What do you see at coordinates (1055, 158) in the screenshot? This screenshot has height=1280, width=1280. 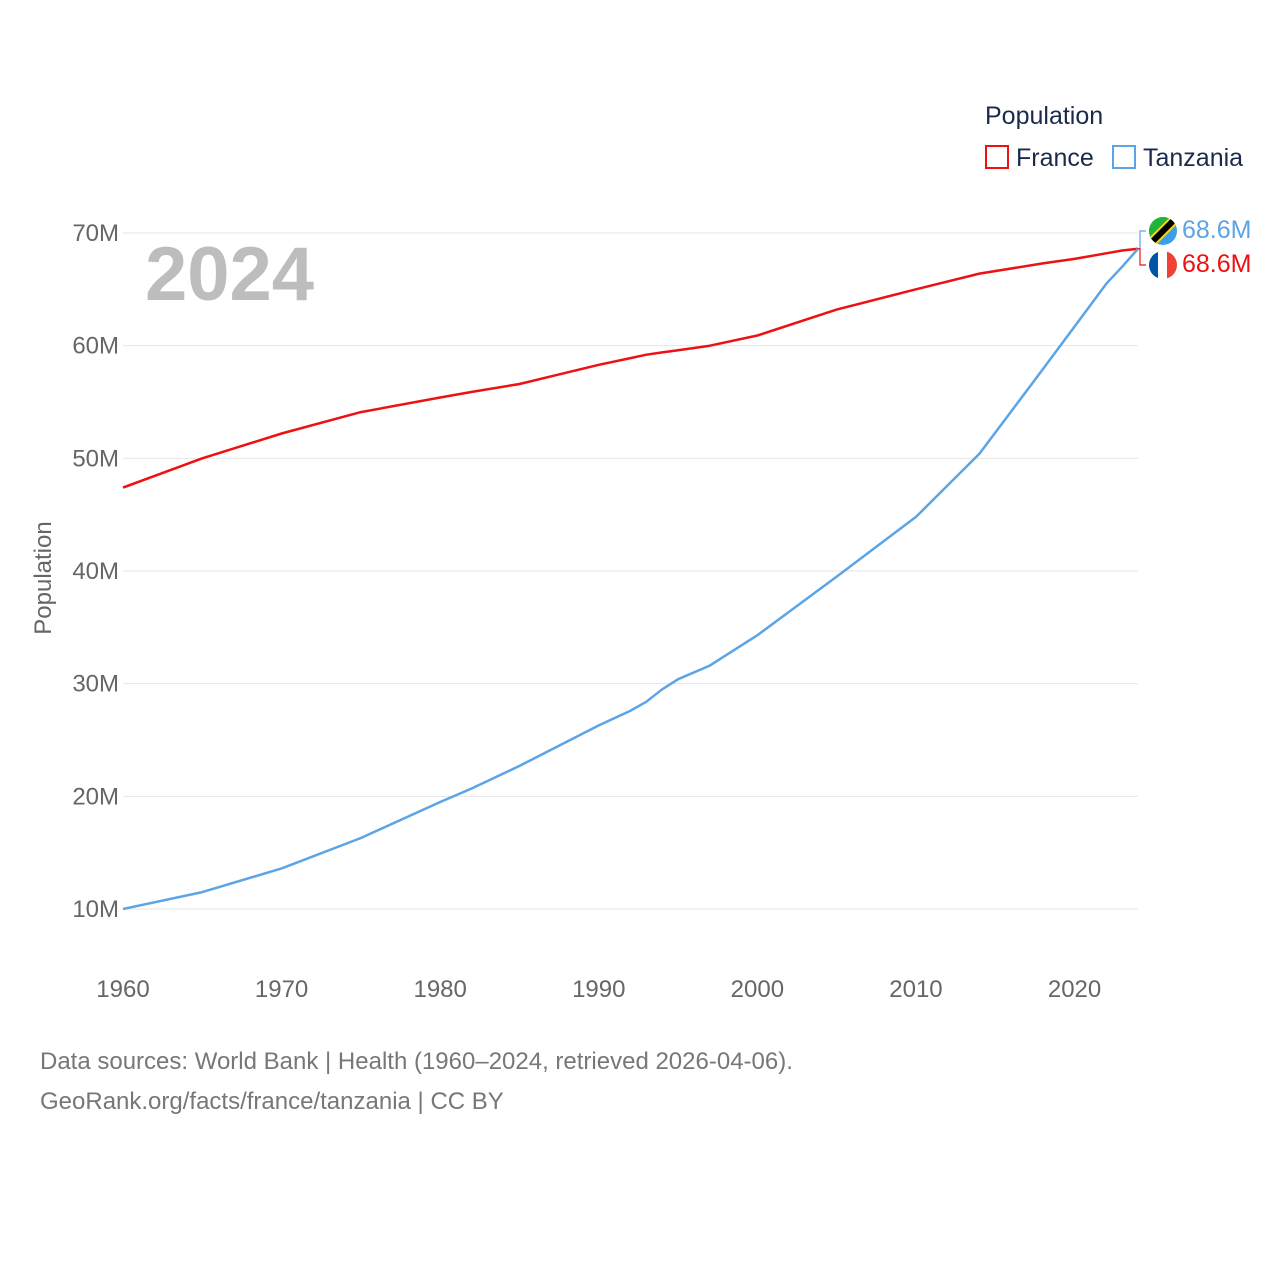 I see `legend-label-france: France` at bounding box center [1055, 158].